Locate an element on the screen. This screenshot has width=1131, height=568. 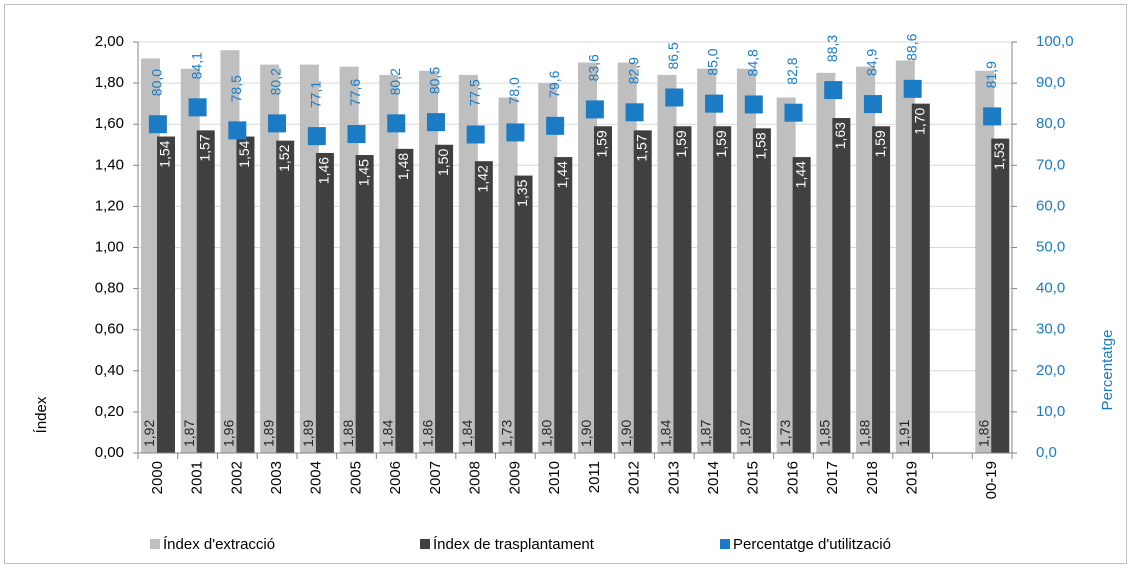
y2-tick-label: 50,0 is located at coordinates (1050, 246).